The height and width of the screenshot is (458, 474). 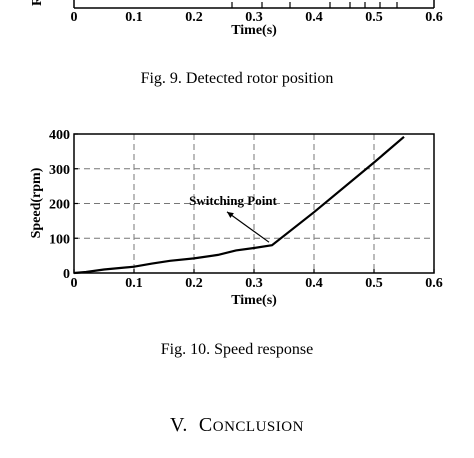 I want to click on x-tick-label: 0.2, so click(x=194, y=283).